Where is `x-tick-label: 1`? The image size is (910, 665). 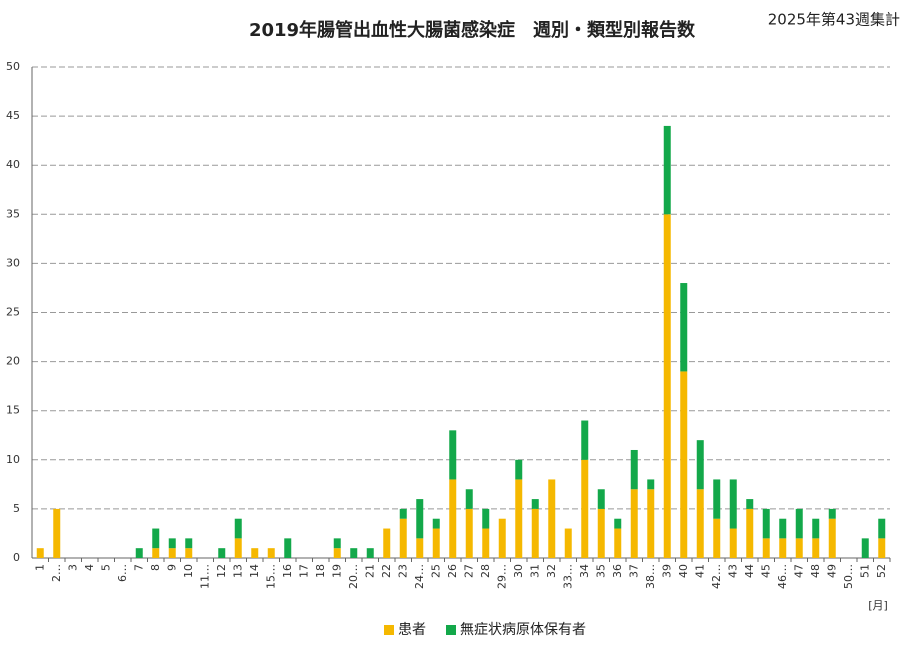
x-tick-label: 1 is located at coordinates (39, 567).